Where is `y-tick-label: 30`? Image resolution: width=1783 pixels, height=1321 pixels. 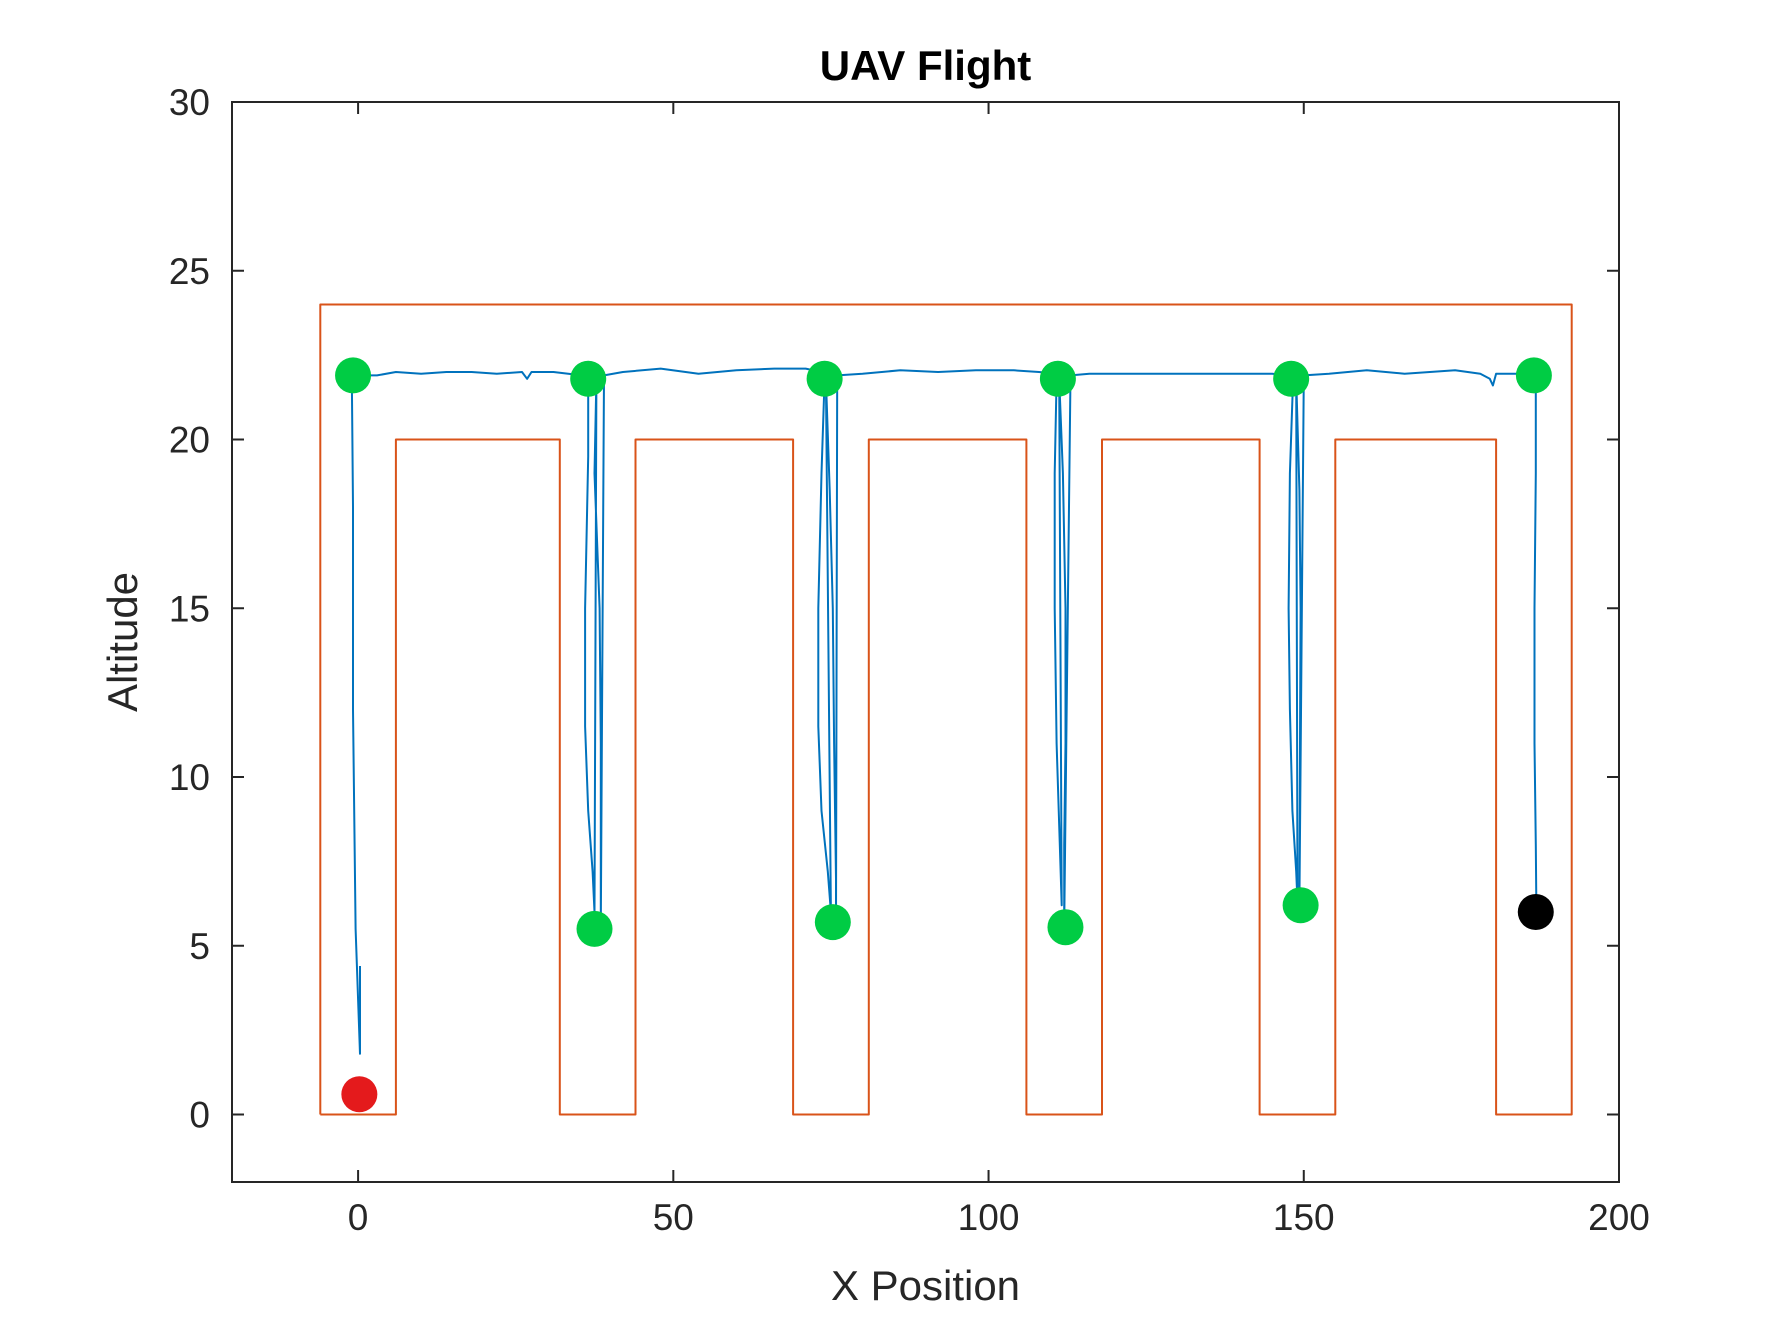 y-tick-label: 30 is located at coordinates (189, 102).